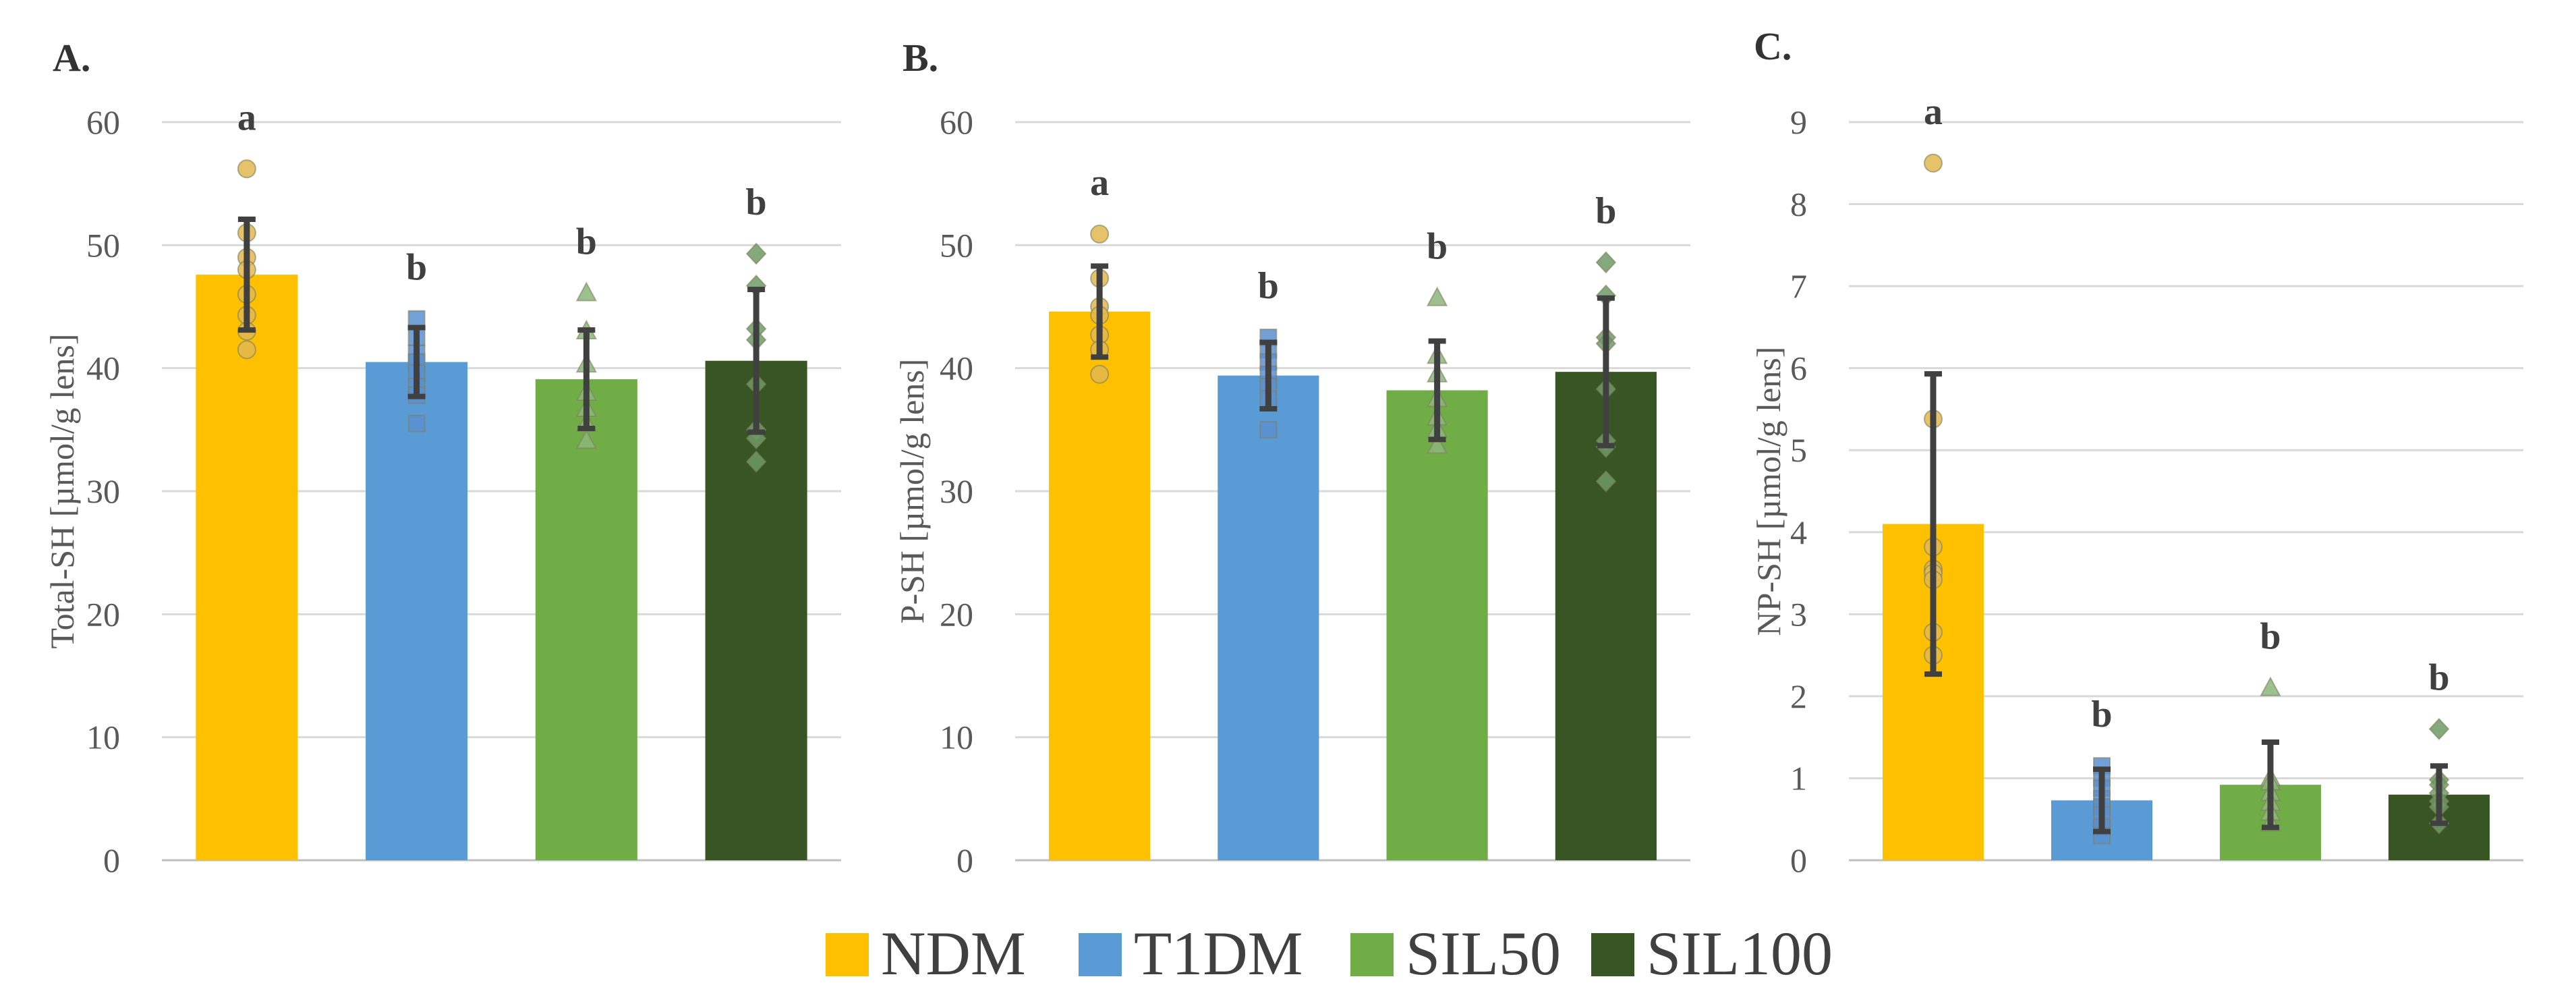 The height and width of the screenshot is (1008, 2576). What do you see at coordinates (62, 491) in the screenshot?
I see `y-axis-title: Total-SH [µmol/g lens]` at bounding box center [62, 491].